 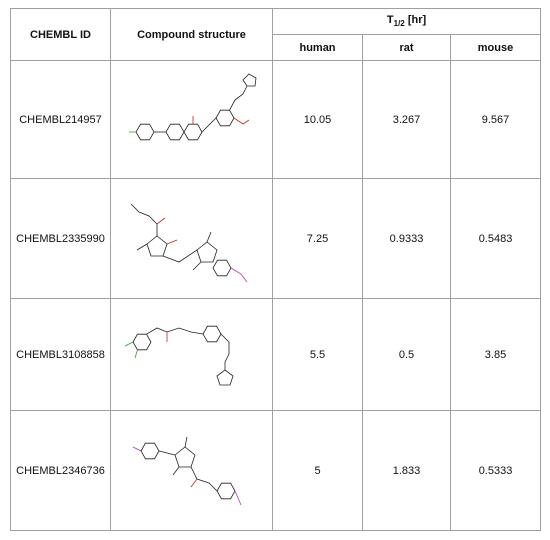 I want to click on header-id: CHEMBL ID, so click(x=60, y=34).